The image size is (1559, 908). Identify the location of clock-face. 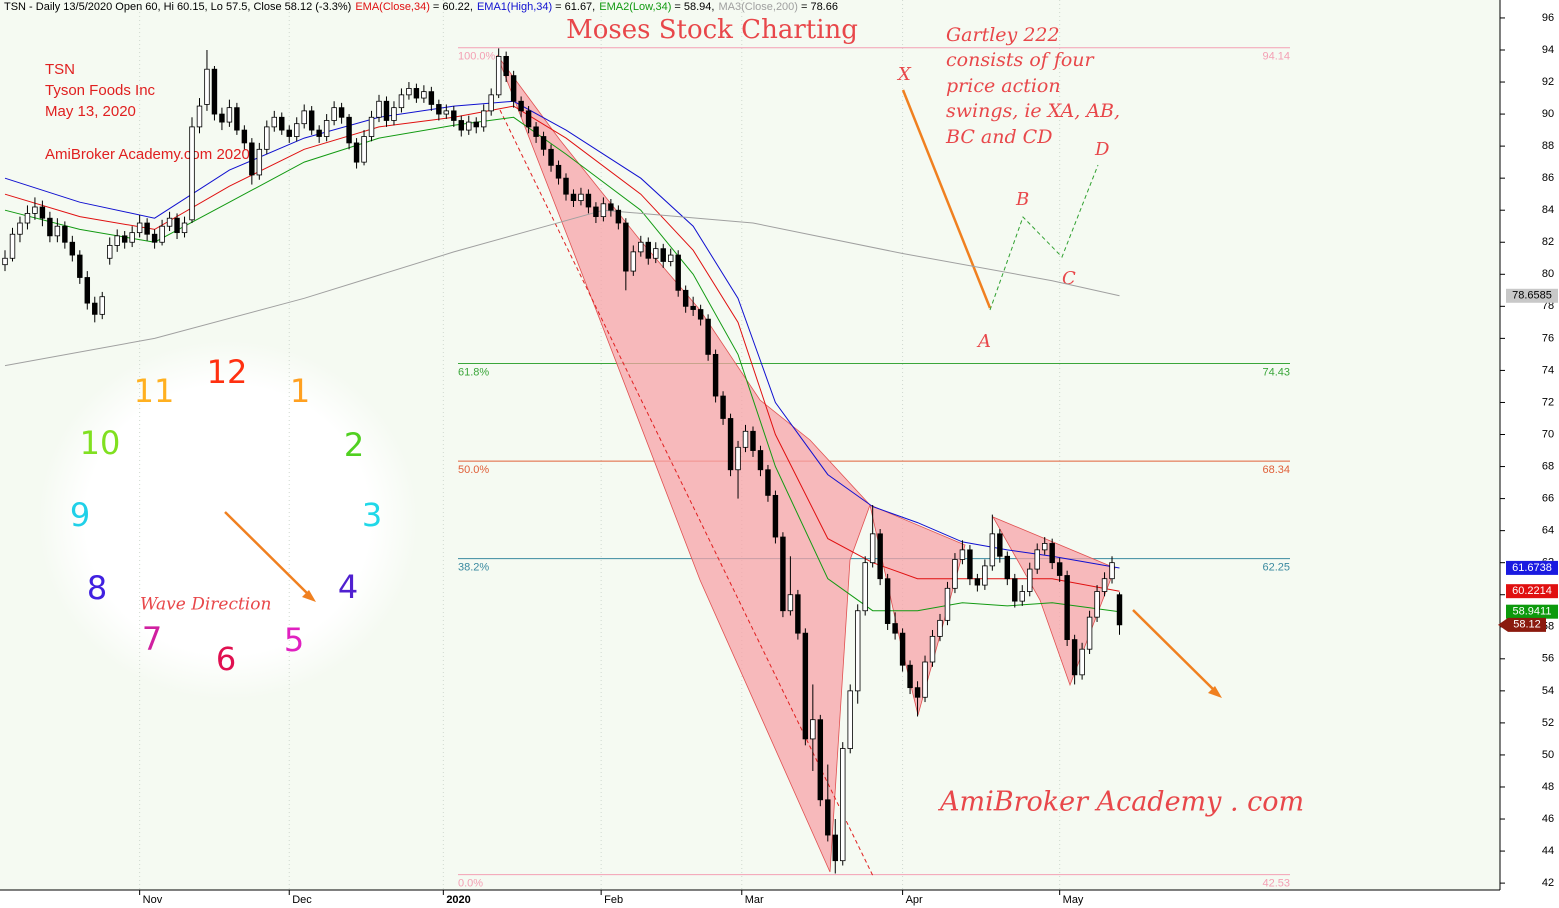
(228, 520).